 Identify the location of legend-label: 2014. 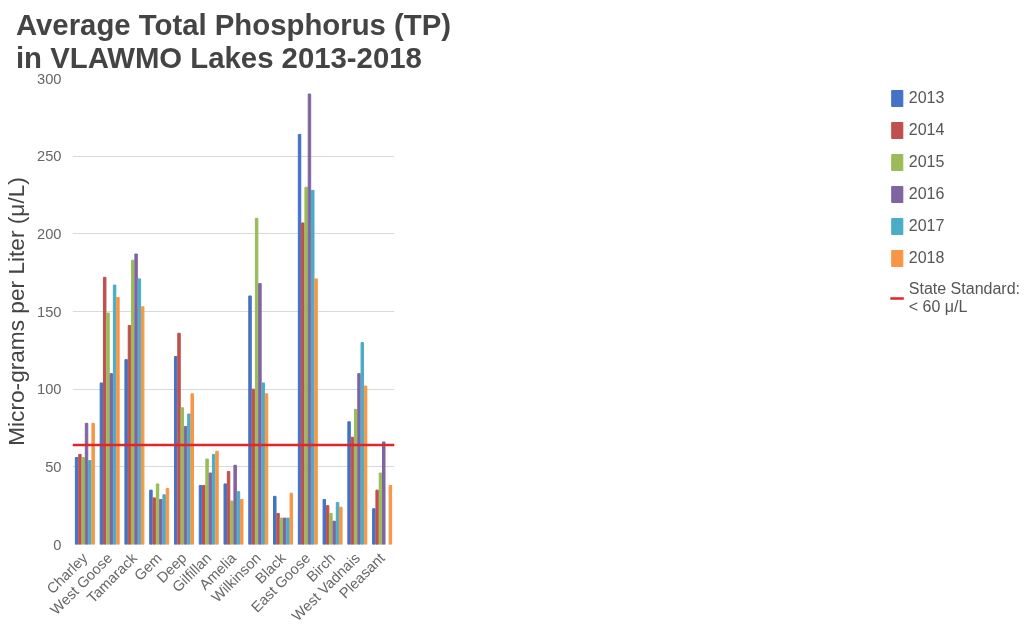
(926, 130).